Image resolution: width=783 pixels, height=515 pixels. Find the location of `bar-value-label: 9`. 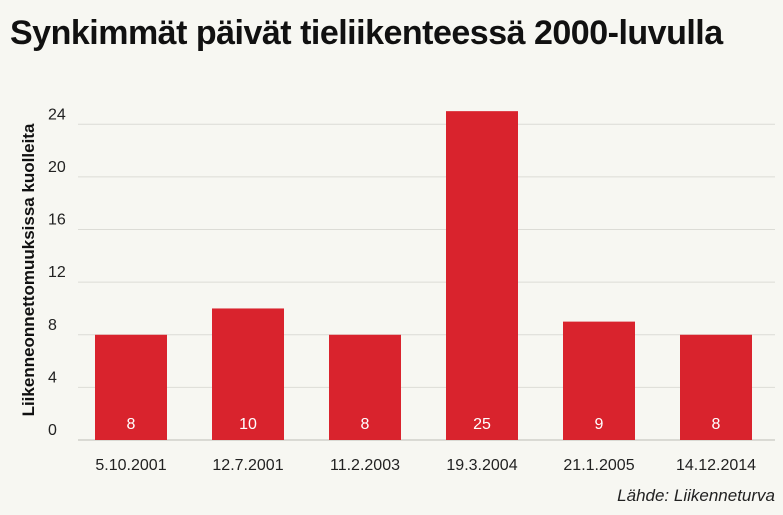

bar-value-label: 9 is located at coordinates (599, 424).